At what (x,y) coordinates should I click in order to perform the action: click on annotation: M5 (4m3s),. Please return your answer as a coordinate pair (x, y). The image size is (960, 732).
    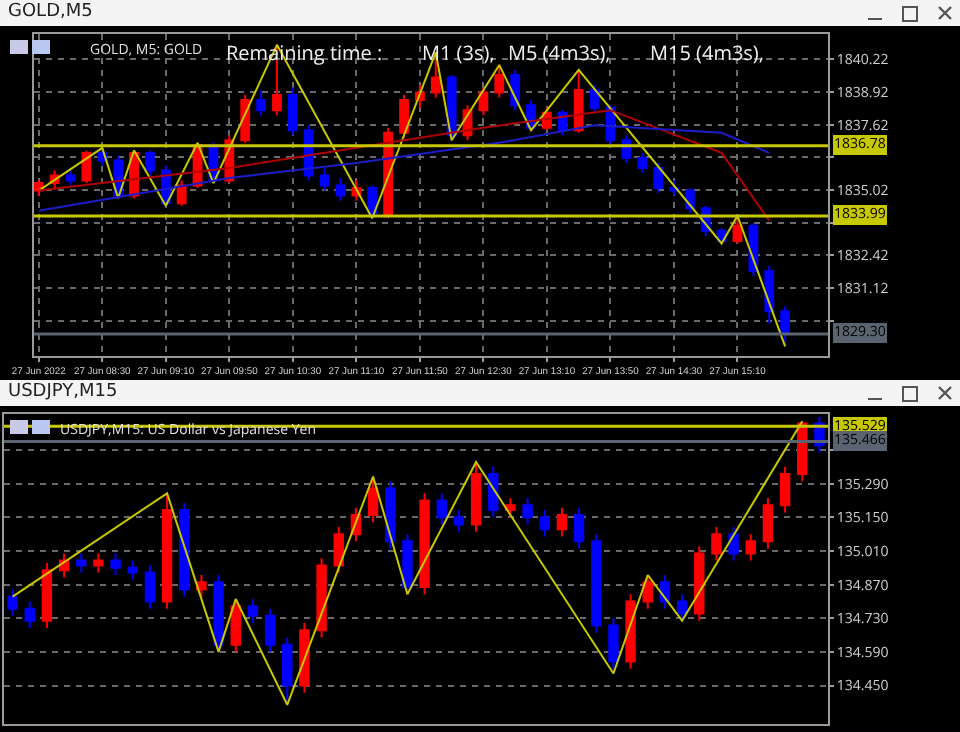
    Looking at the image, I should click on (559, 52).